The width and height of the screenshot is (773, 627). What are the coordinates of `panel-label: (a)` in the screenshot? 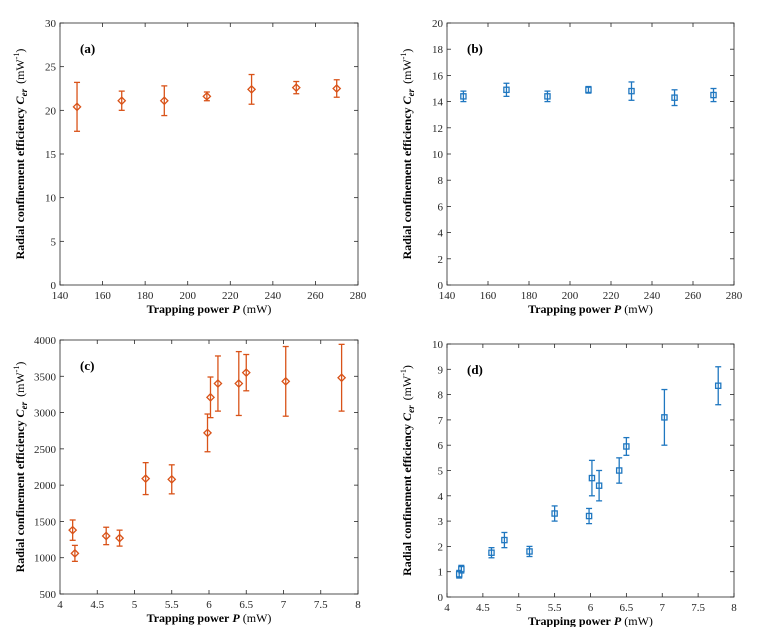 It's located at (87, 48).